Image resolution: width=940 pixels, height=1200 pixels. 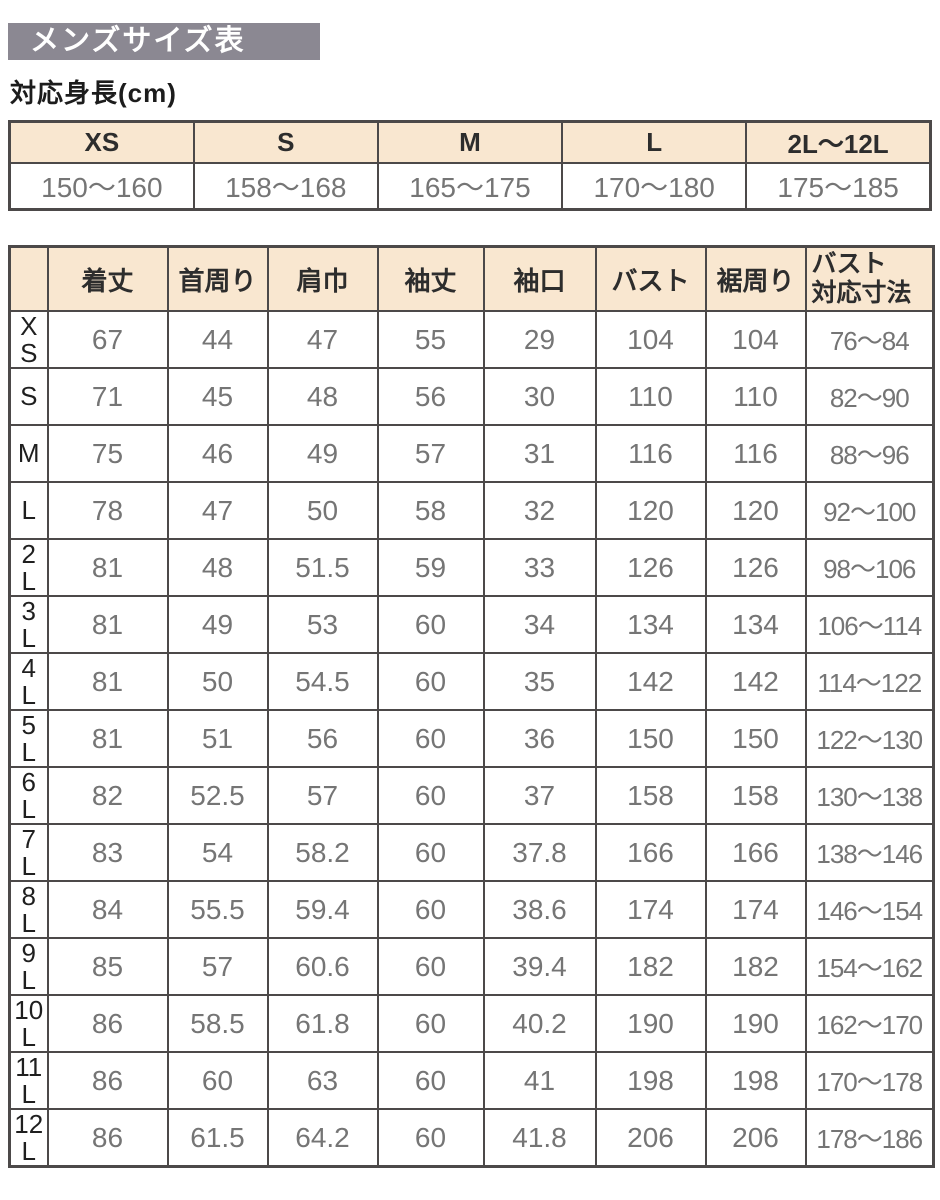 What do you see at coordinates (539, 278) in the screenshot?
I see `size-col-header: 袖口` at bounding box center [539, 278].